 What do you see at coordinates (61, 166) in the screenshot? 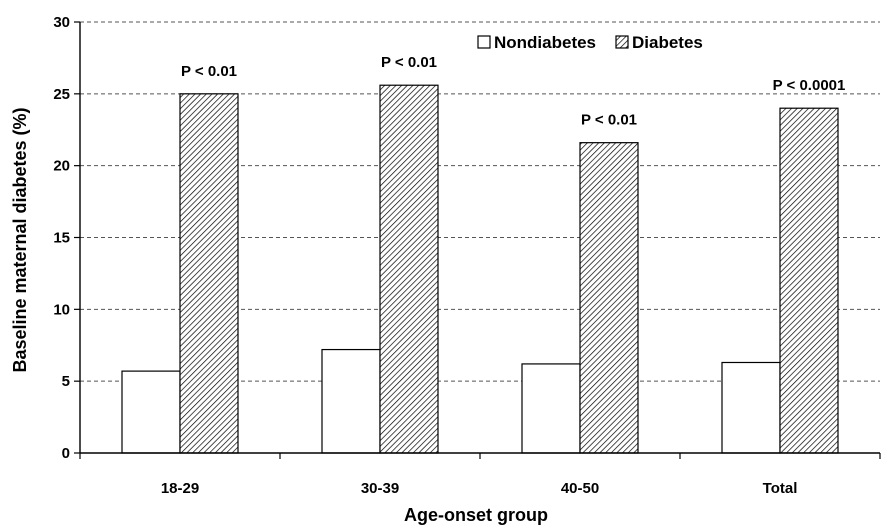
I see `y-tick-label: 20` at bounding box center [61, 166].